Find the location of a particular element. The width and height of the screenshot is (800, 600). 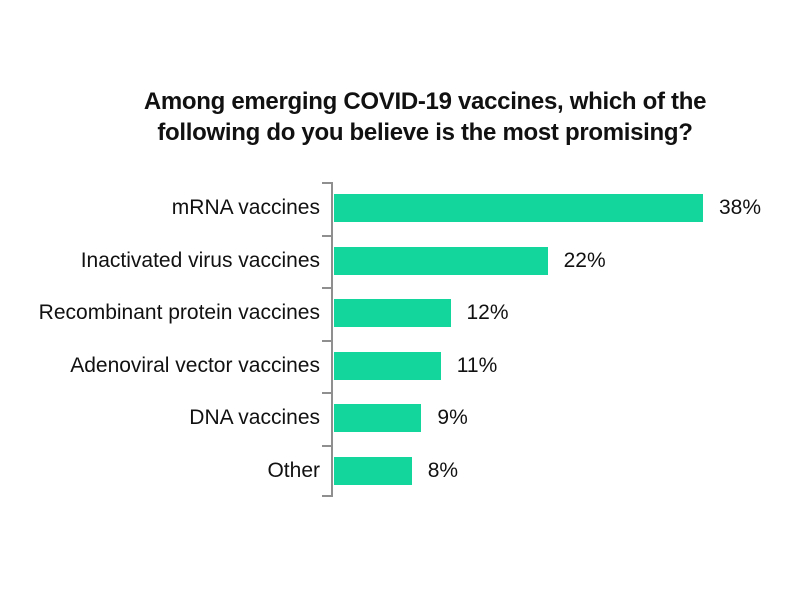

bar-row: Other 8% is located at coordinates (400, 471).